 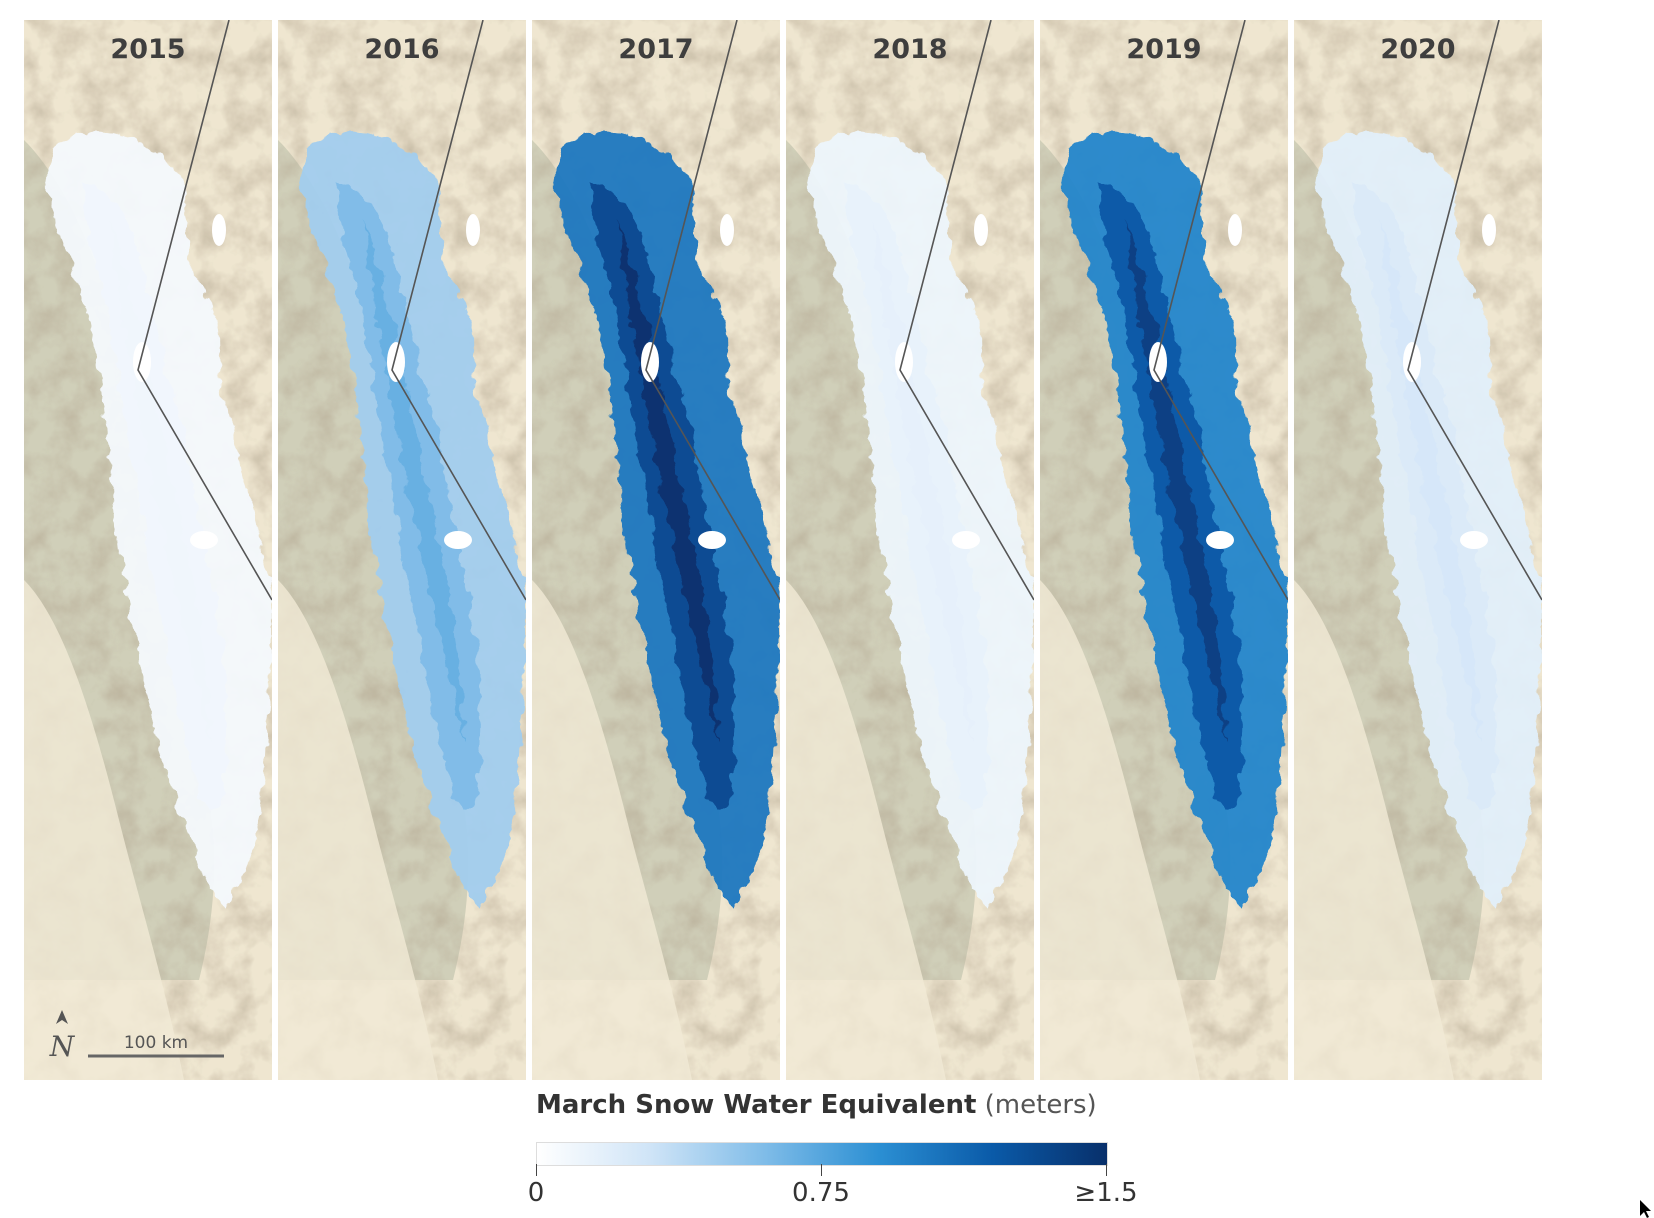 What do you see at coordinates (1417, 49) in the screenshot?
I see `year-label: 2020` at bounding box center [1417, 49].